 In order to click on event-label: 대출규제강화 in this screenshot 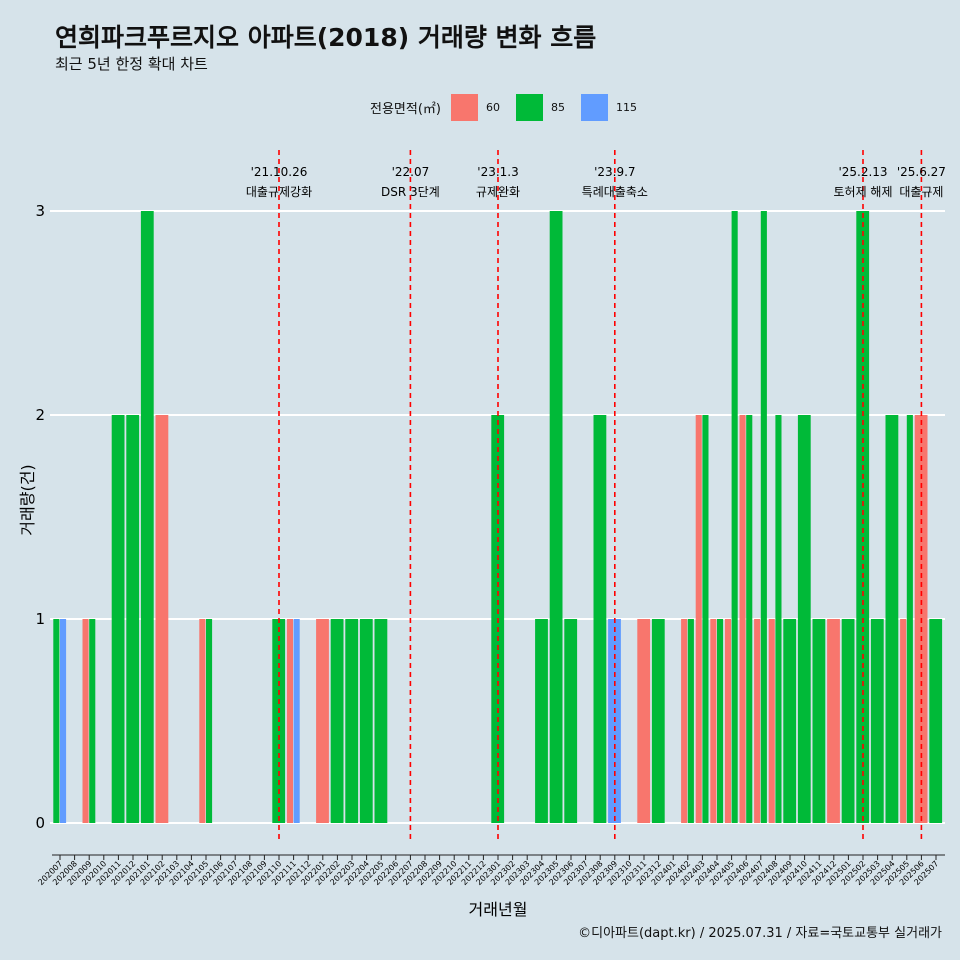, I will do `click(279, 192)`.